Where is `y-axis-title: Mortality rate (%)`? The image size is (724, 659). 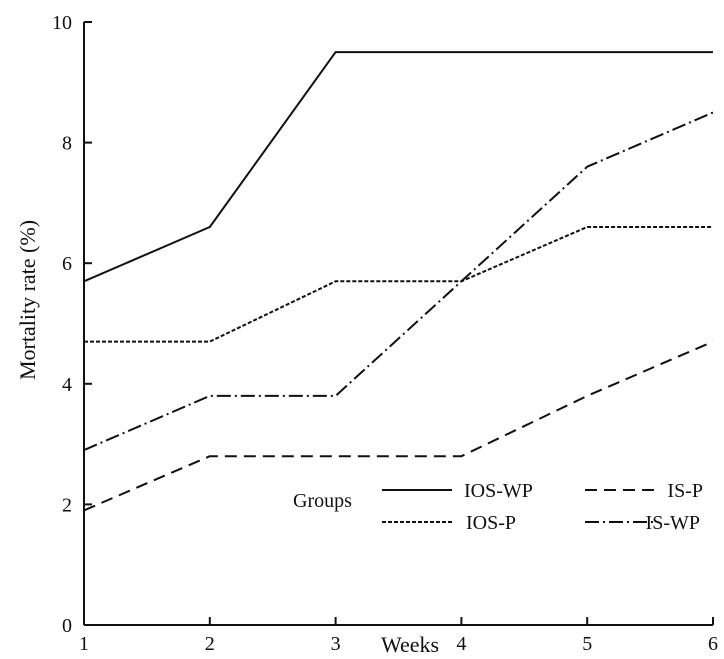
y-axis-title: Mortality rate (%) is located at coordinates (27, 300).